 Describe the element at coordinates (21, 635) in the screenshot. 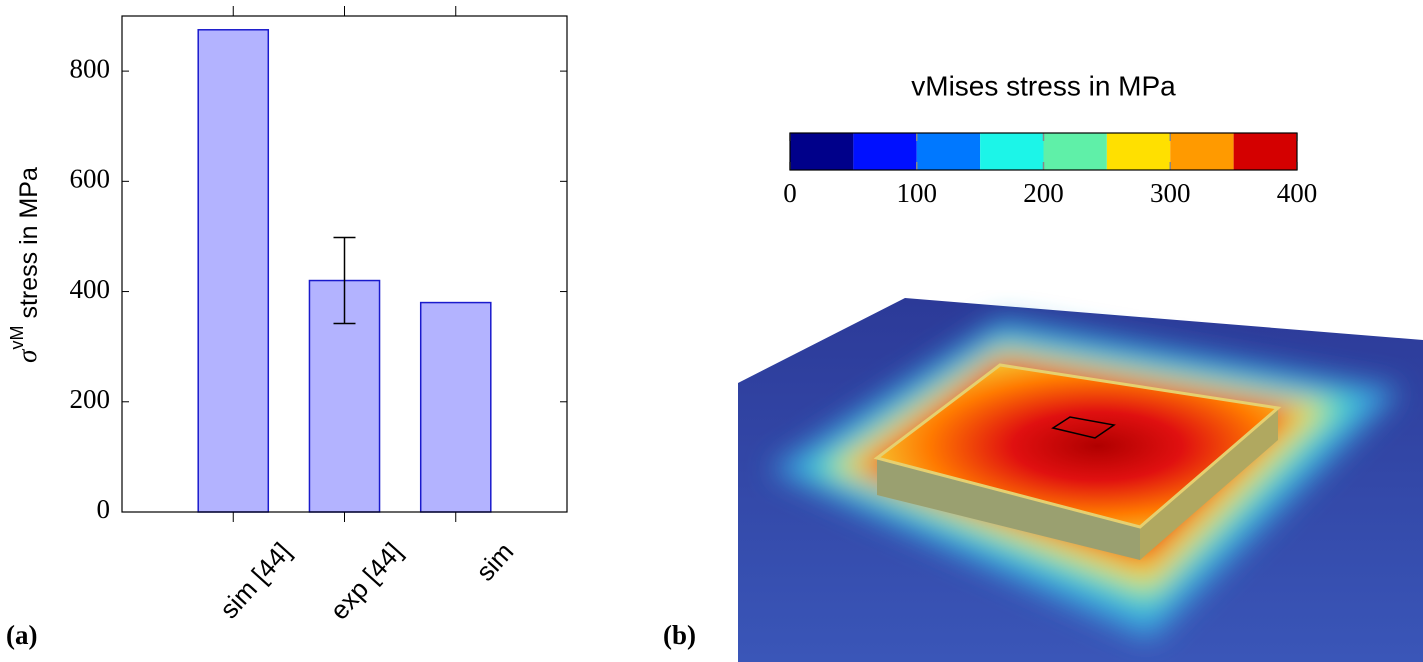

I see `panel-label: (a)` at that location.